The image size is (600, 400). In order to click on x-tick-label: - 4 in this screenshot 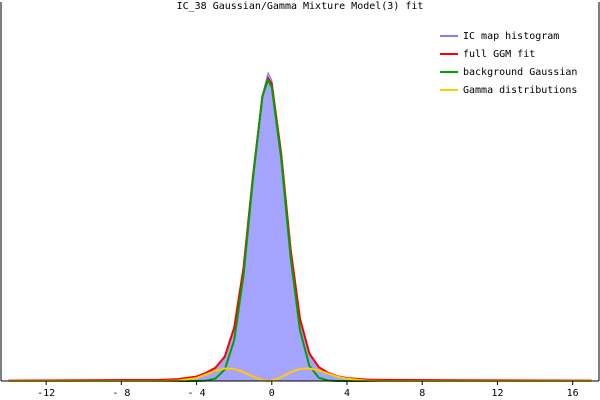, I will do `click(197, 393)`.